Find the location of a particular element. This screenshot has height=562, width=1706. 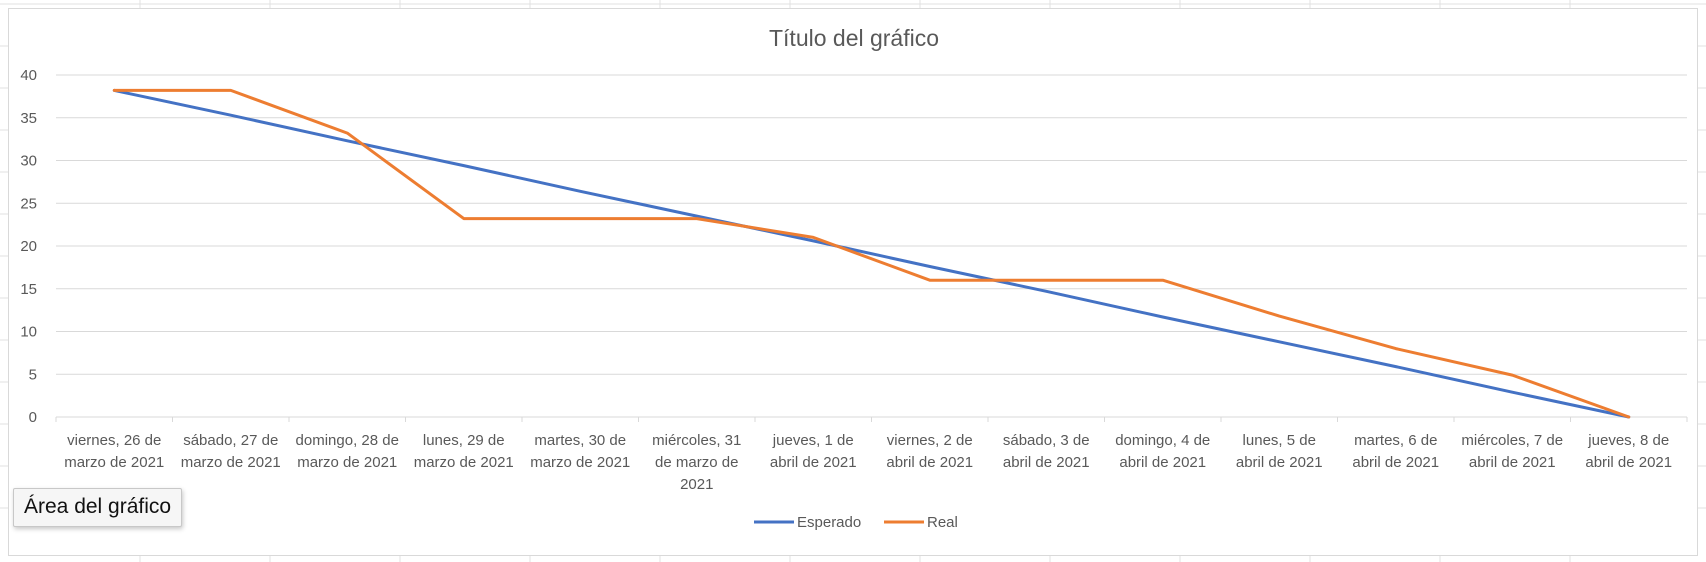

x-category-label-line: lunes, 5 de is located at coordinates (1279, 440).